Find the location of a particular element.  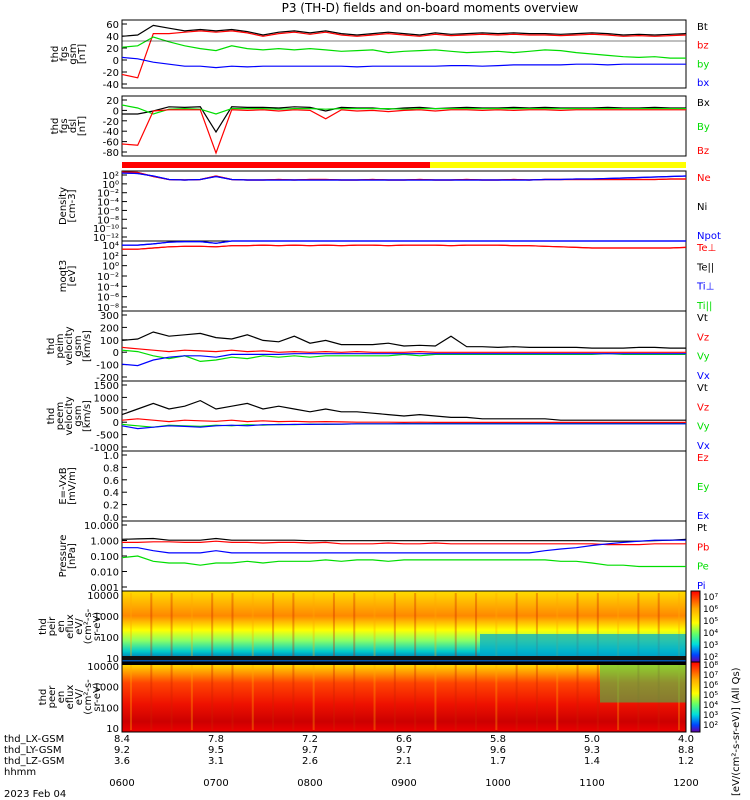

status-bar-red is located at coordinates (276, 165).